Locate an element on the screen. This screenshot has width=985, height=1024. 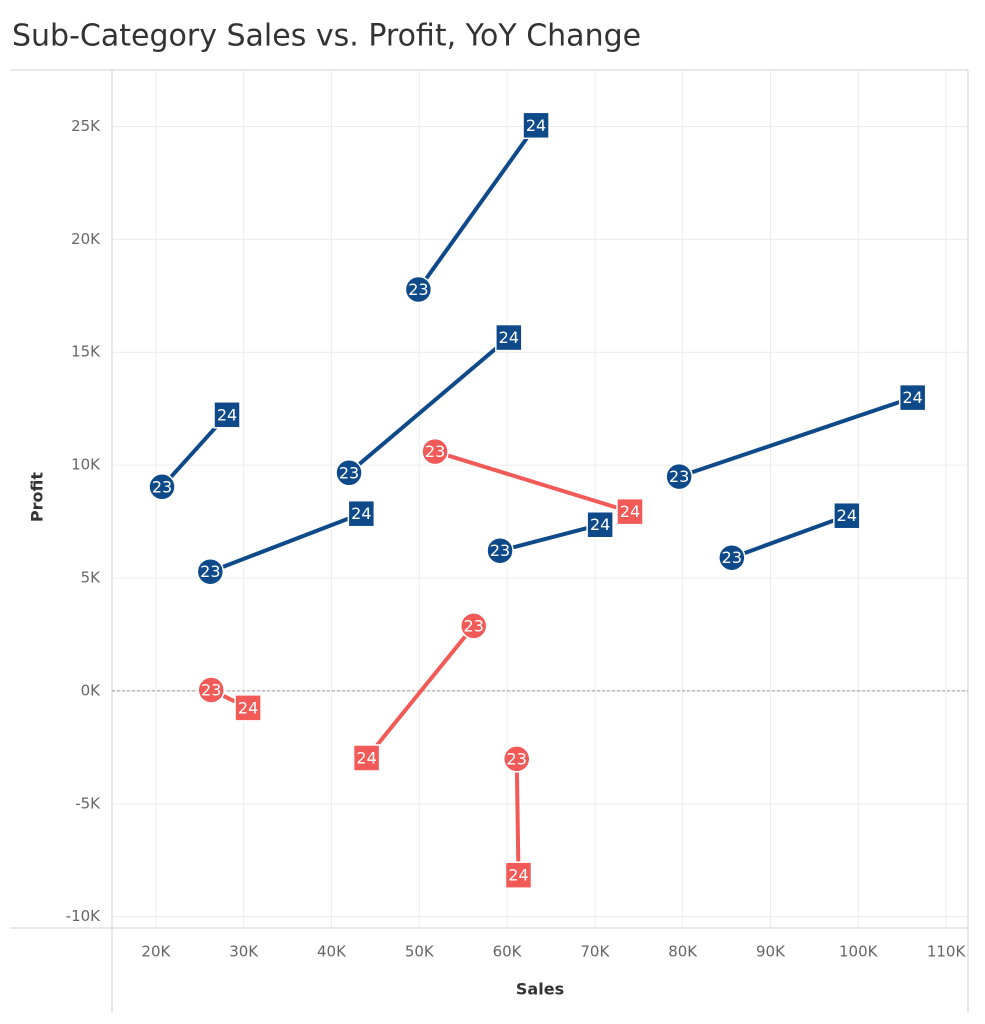
y-tick-label: 0K is located at coordinates (91, 690).